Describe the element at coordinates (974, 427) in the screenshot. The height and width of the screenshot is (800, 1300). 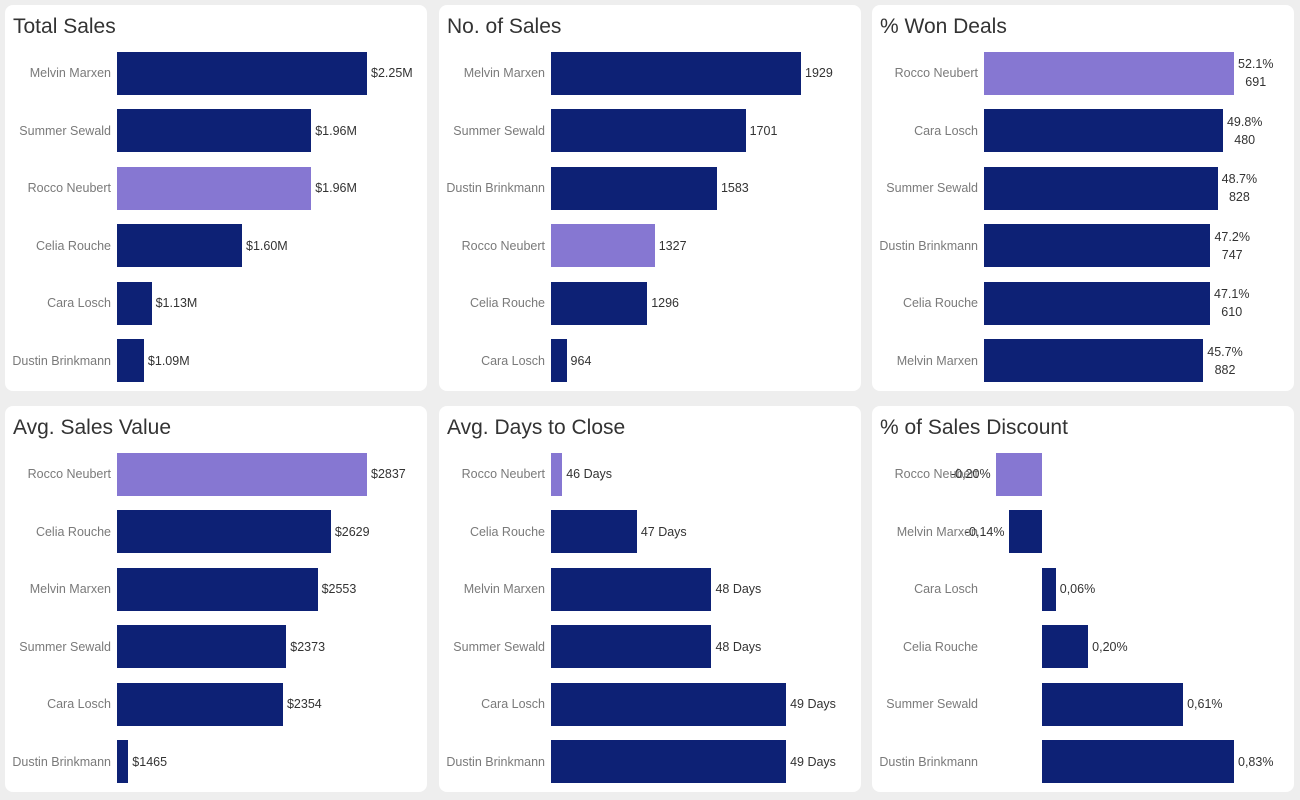
I see `chart-title: % of Sales Discount` at that location.